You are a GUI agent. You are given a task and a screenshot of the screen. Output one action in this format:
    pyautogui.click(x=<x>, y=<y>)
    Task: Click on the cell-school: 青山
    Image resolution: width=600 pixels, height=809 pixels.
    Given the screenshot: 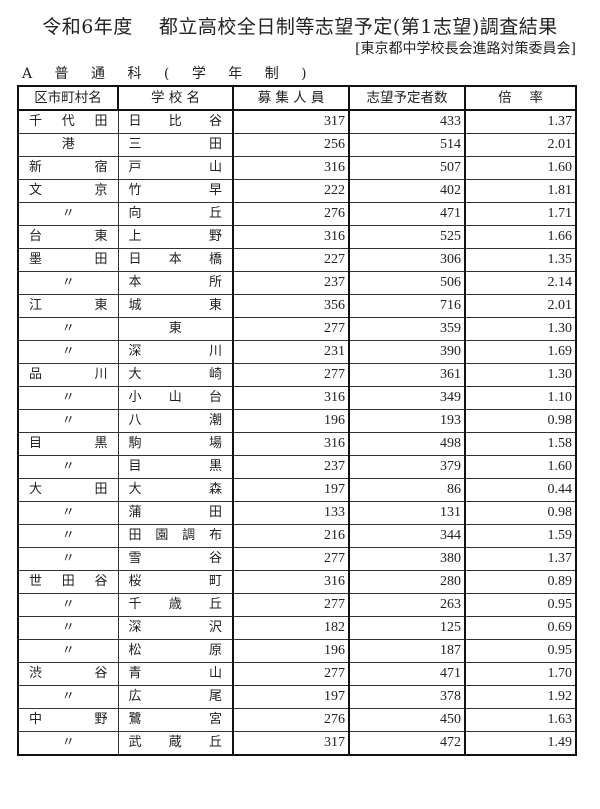 What is the action you would take?
    pyautogui.click(x=175, y=674)
    